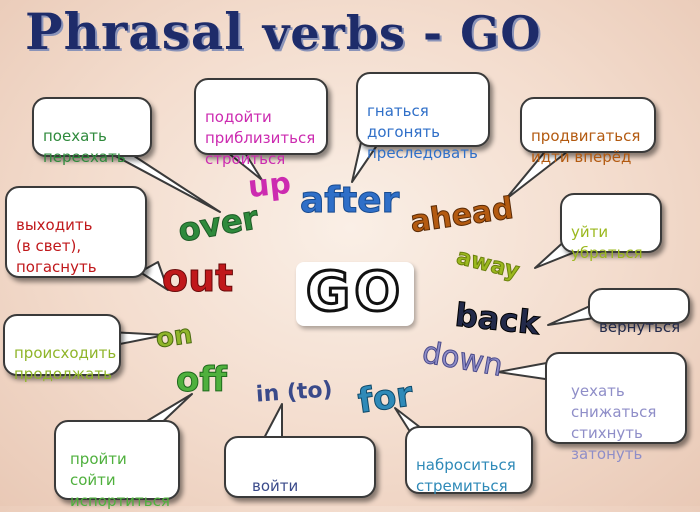  Describe the element at coordinates (639, 312) in the screenshot. I see `bubble-back: вернуться` at that location.